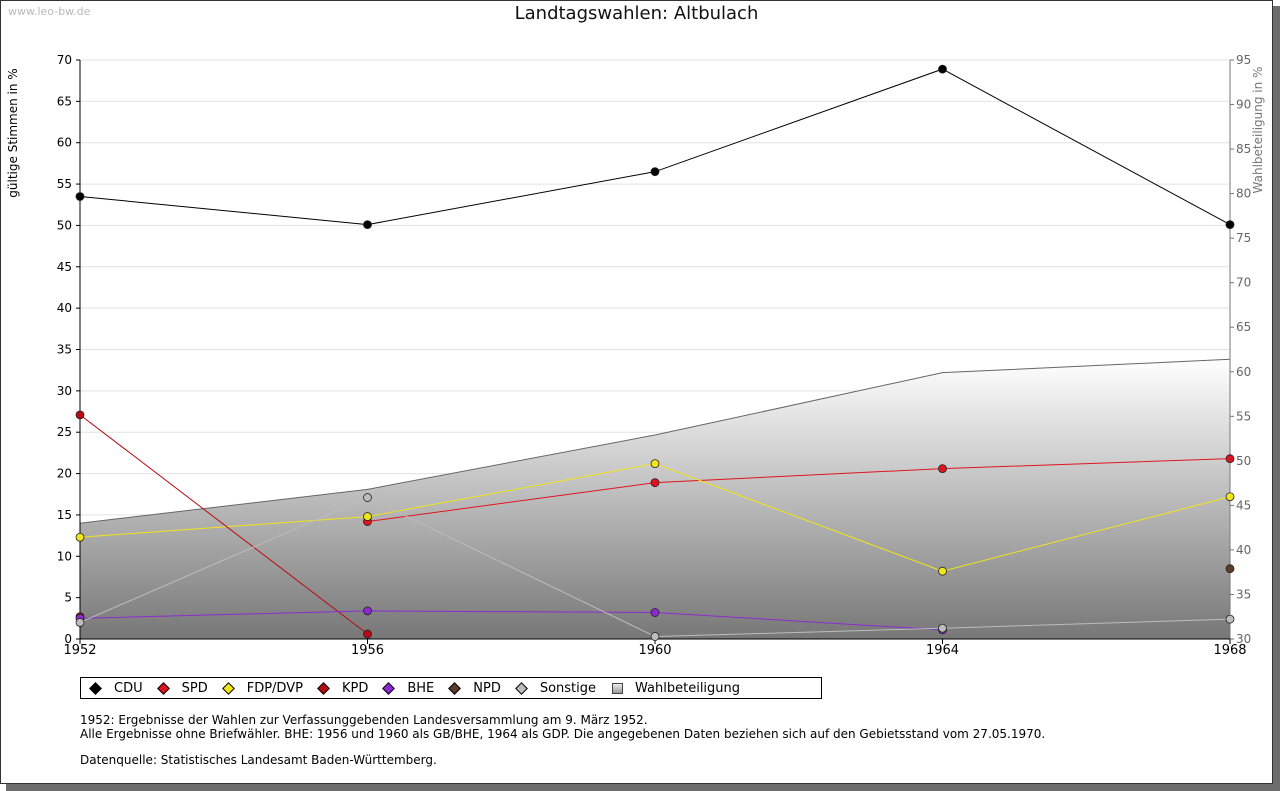 This screenshot has height=791, width=1280. I want to click on y-tick-label: 0, so click(68, 639).